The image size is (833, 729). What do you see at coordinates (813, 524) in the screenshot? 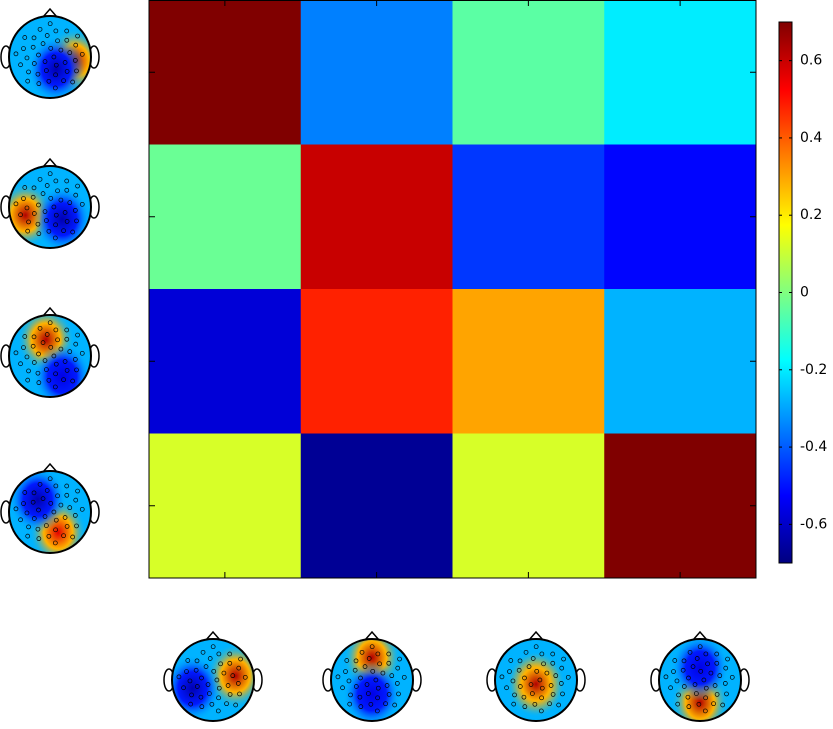
I see `colorbar-tick-label: -0.6` at bounding box center [813, 524].